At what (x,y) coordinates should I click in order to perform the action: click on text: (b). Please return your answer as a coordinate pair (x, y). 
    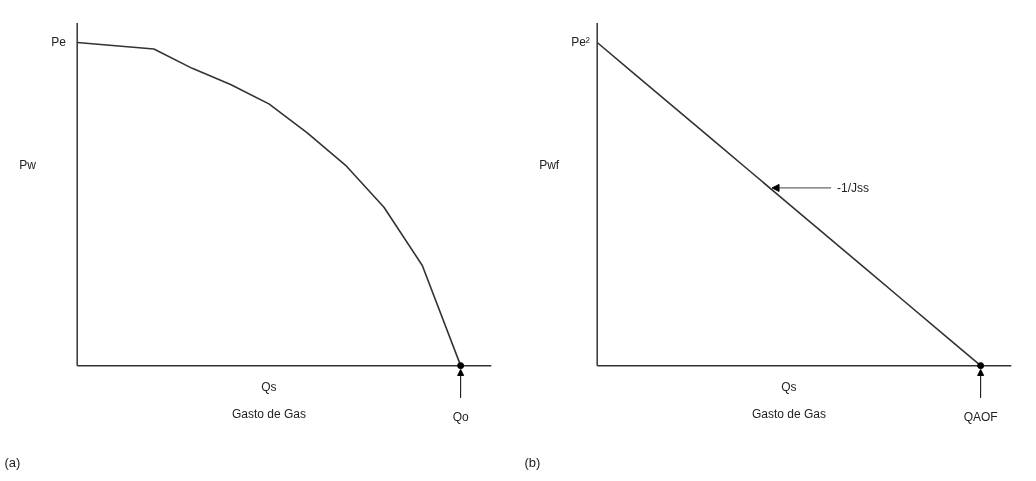
    Looking at the image, I should click on (532, 462).